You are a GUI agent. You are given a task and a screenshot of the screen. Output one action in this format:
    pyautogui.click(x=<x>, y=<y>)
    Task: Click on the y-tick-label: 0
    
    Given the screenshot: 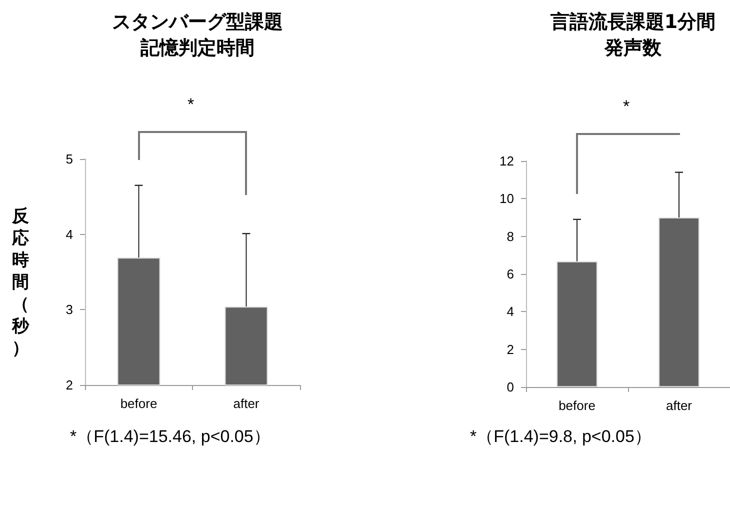 What is the action you would take?
    pyautogui.click(x=510, y=387)
    